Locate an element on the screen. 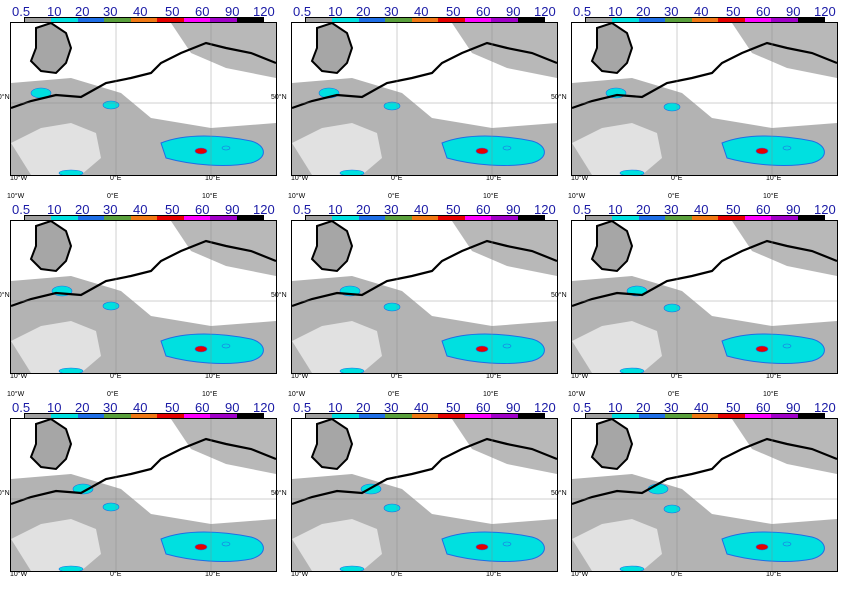 The height and width of the screenshot is (596, 842). legend-colorbar is located at coordinates (425, 417).